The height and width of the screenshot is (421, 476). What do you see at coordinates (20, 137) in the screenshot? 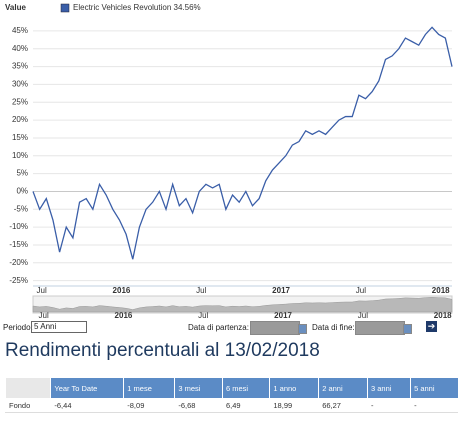
I see `y-tick-label: 15%` at bounding box center [20, 137].